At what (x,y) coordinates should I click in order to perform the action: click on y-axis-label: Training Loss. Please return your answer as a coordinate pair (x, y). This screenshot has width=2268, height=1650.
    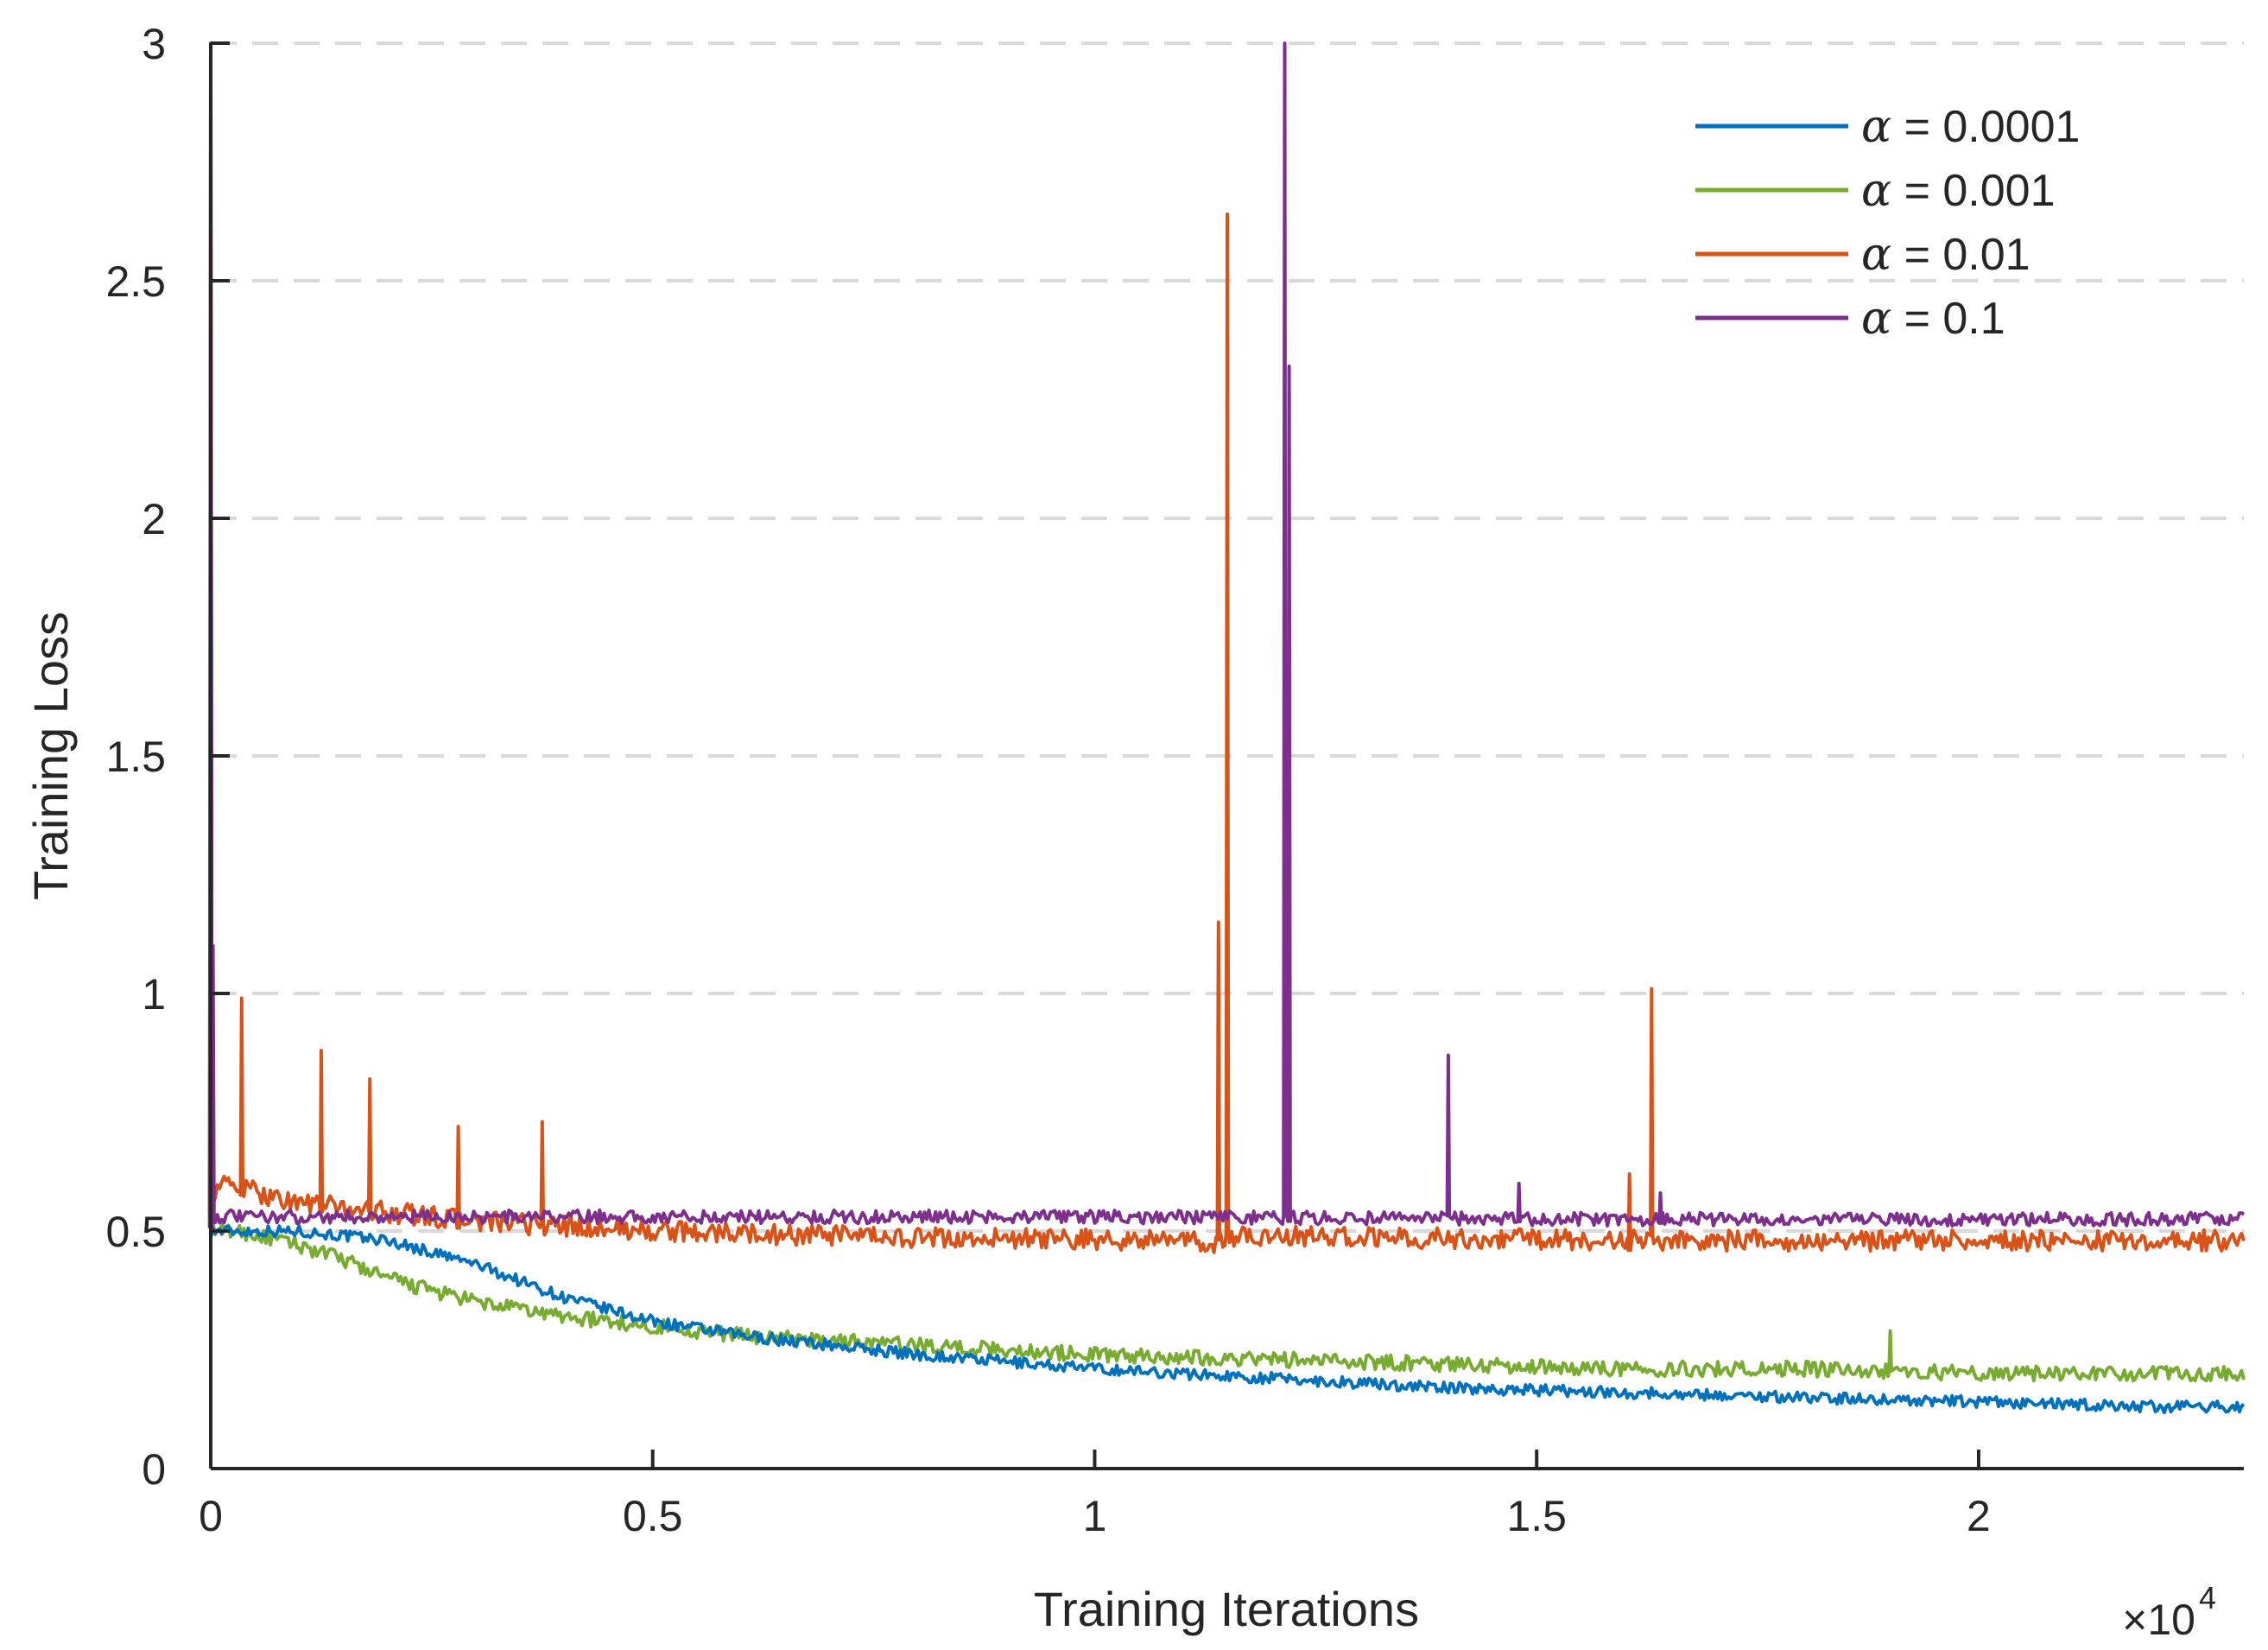
    Looking at the image, I should click on (50, 756).